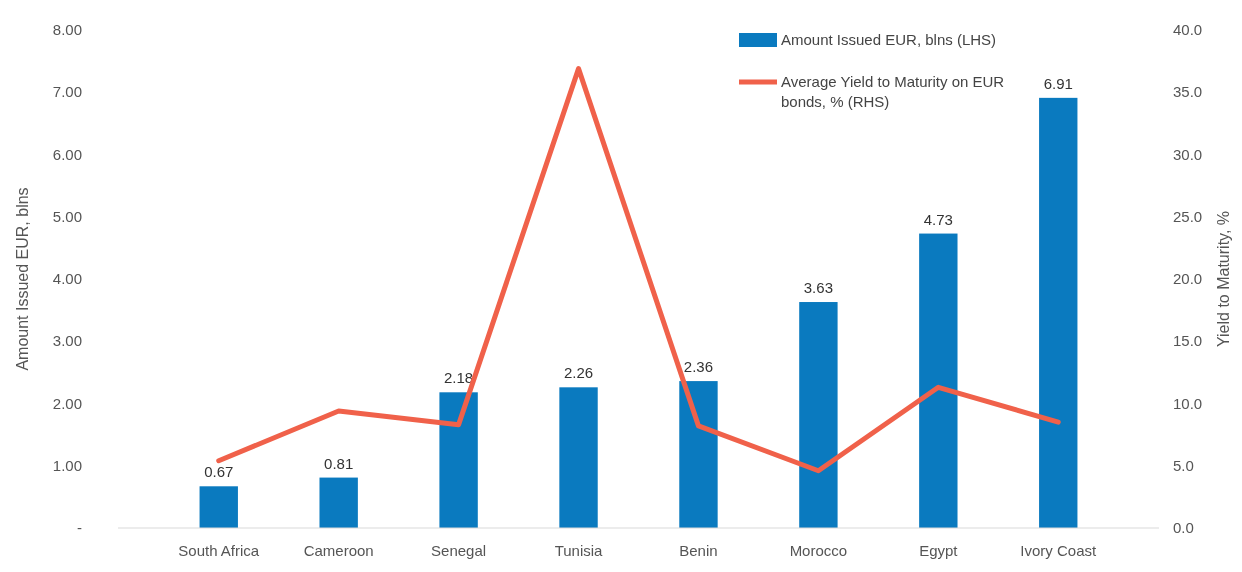  What do you see at coordinates (579, 550) in the screenshot?
I see `x-tick-label: Tunisia` at bounding box center [579, 550].